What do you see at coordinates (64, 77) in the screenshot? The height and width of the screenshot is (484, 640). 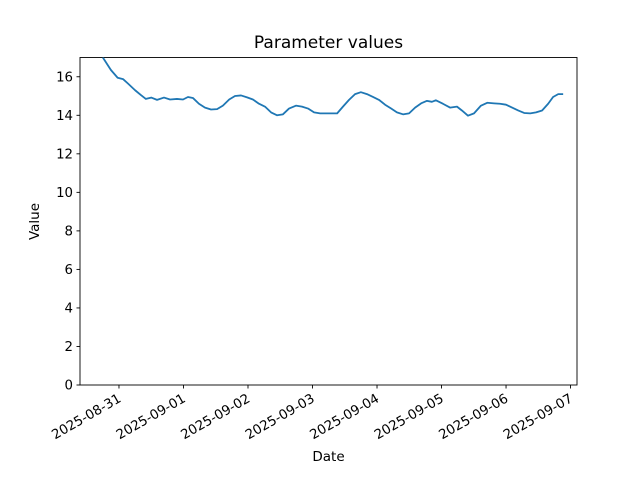 I see `y-tick-label: 16` at bounding box center [64, 77].